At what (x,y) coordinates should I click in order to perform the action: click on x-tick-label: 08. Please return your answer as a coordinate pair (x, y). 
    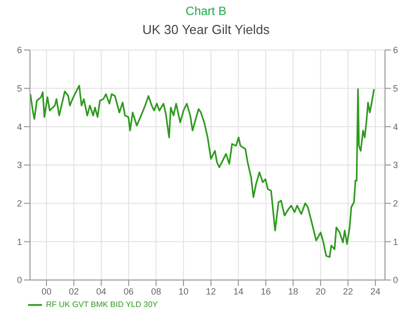
    Looking at the image, I should click on (156, 291).